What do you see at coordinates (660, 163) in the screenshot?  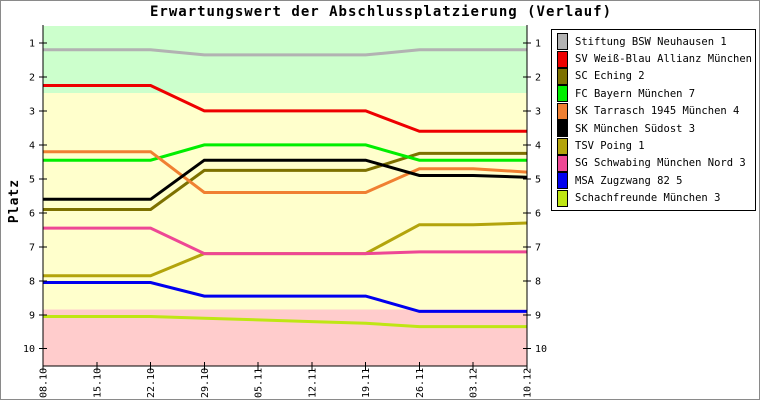 I see `legend-label: SG Schwabing München Nord 3` at bounding box center [660, 163].